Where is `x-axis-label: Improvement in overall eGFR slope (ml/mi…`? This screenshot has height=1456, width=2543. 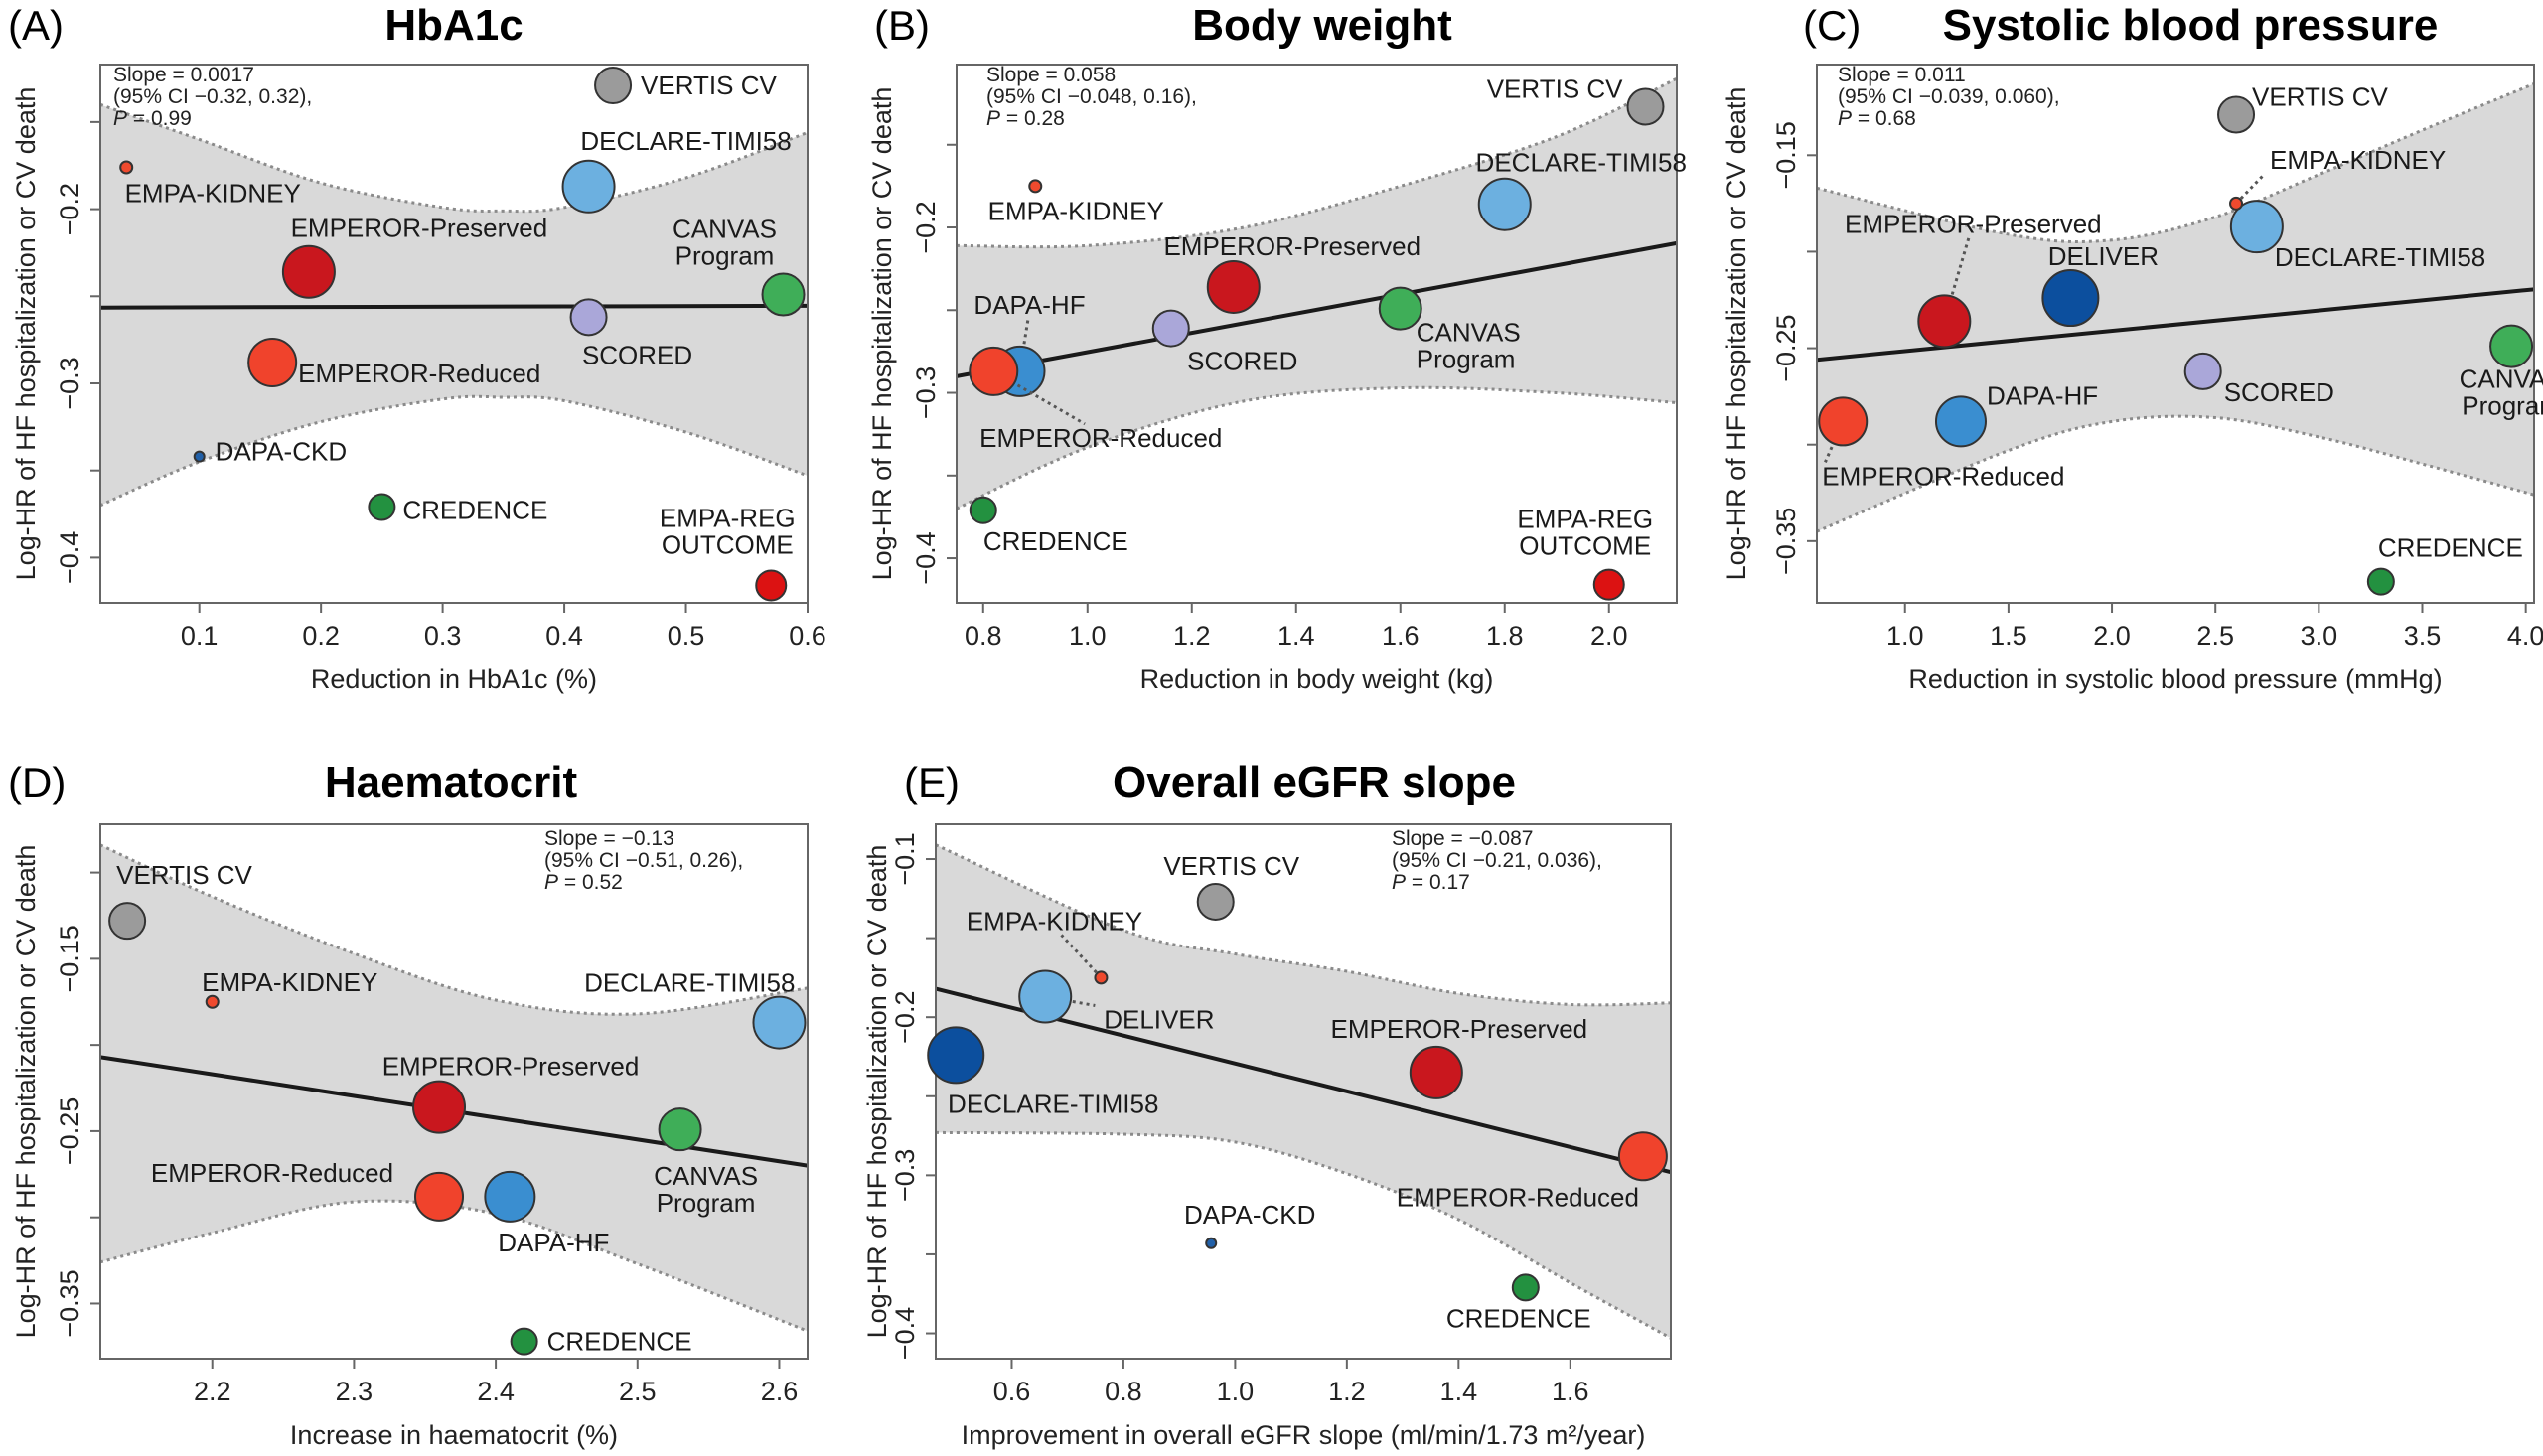
x-axis-label: Improvement in overall eGFR slope (ml/mi… is located at coordinates (1304, 1435).